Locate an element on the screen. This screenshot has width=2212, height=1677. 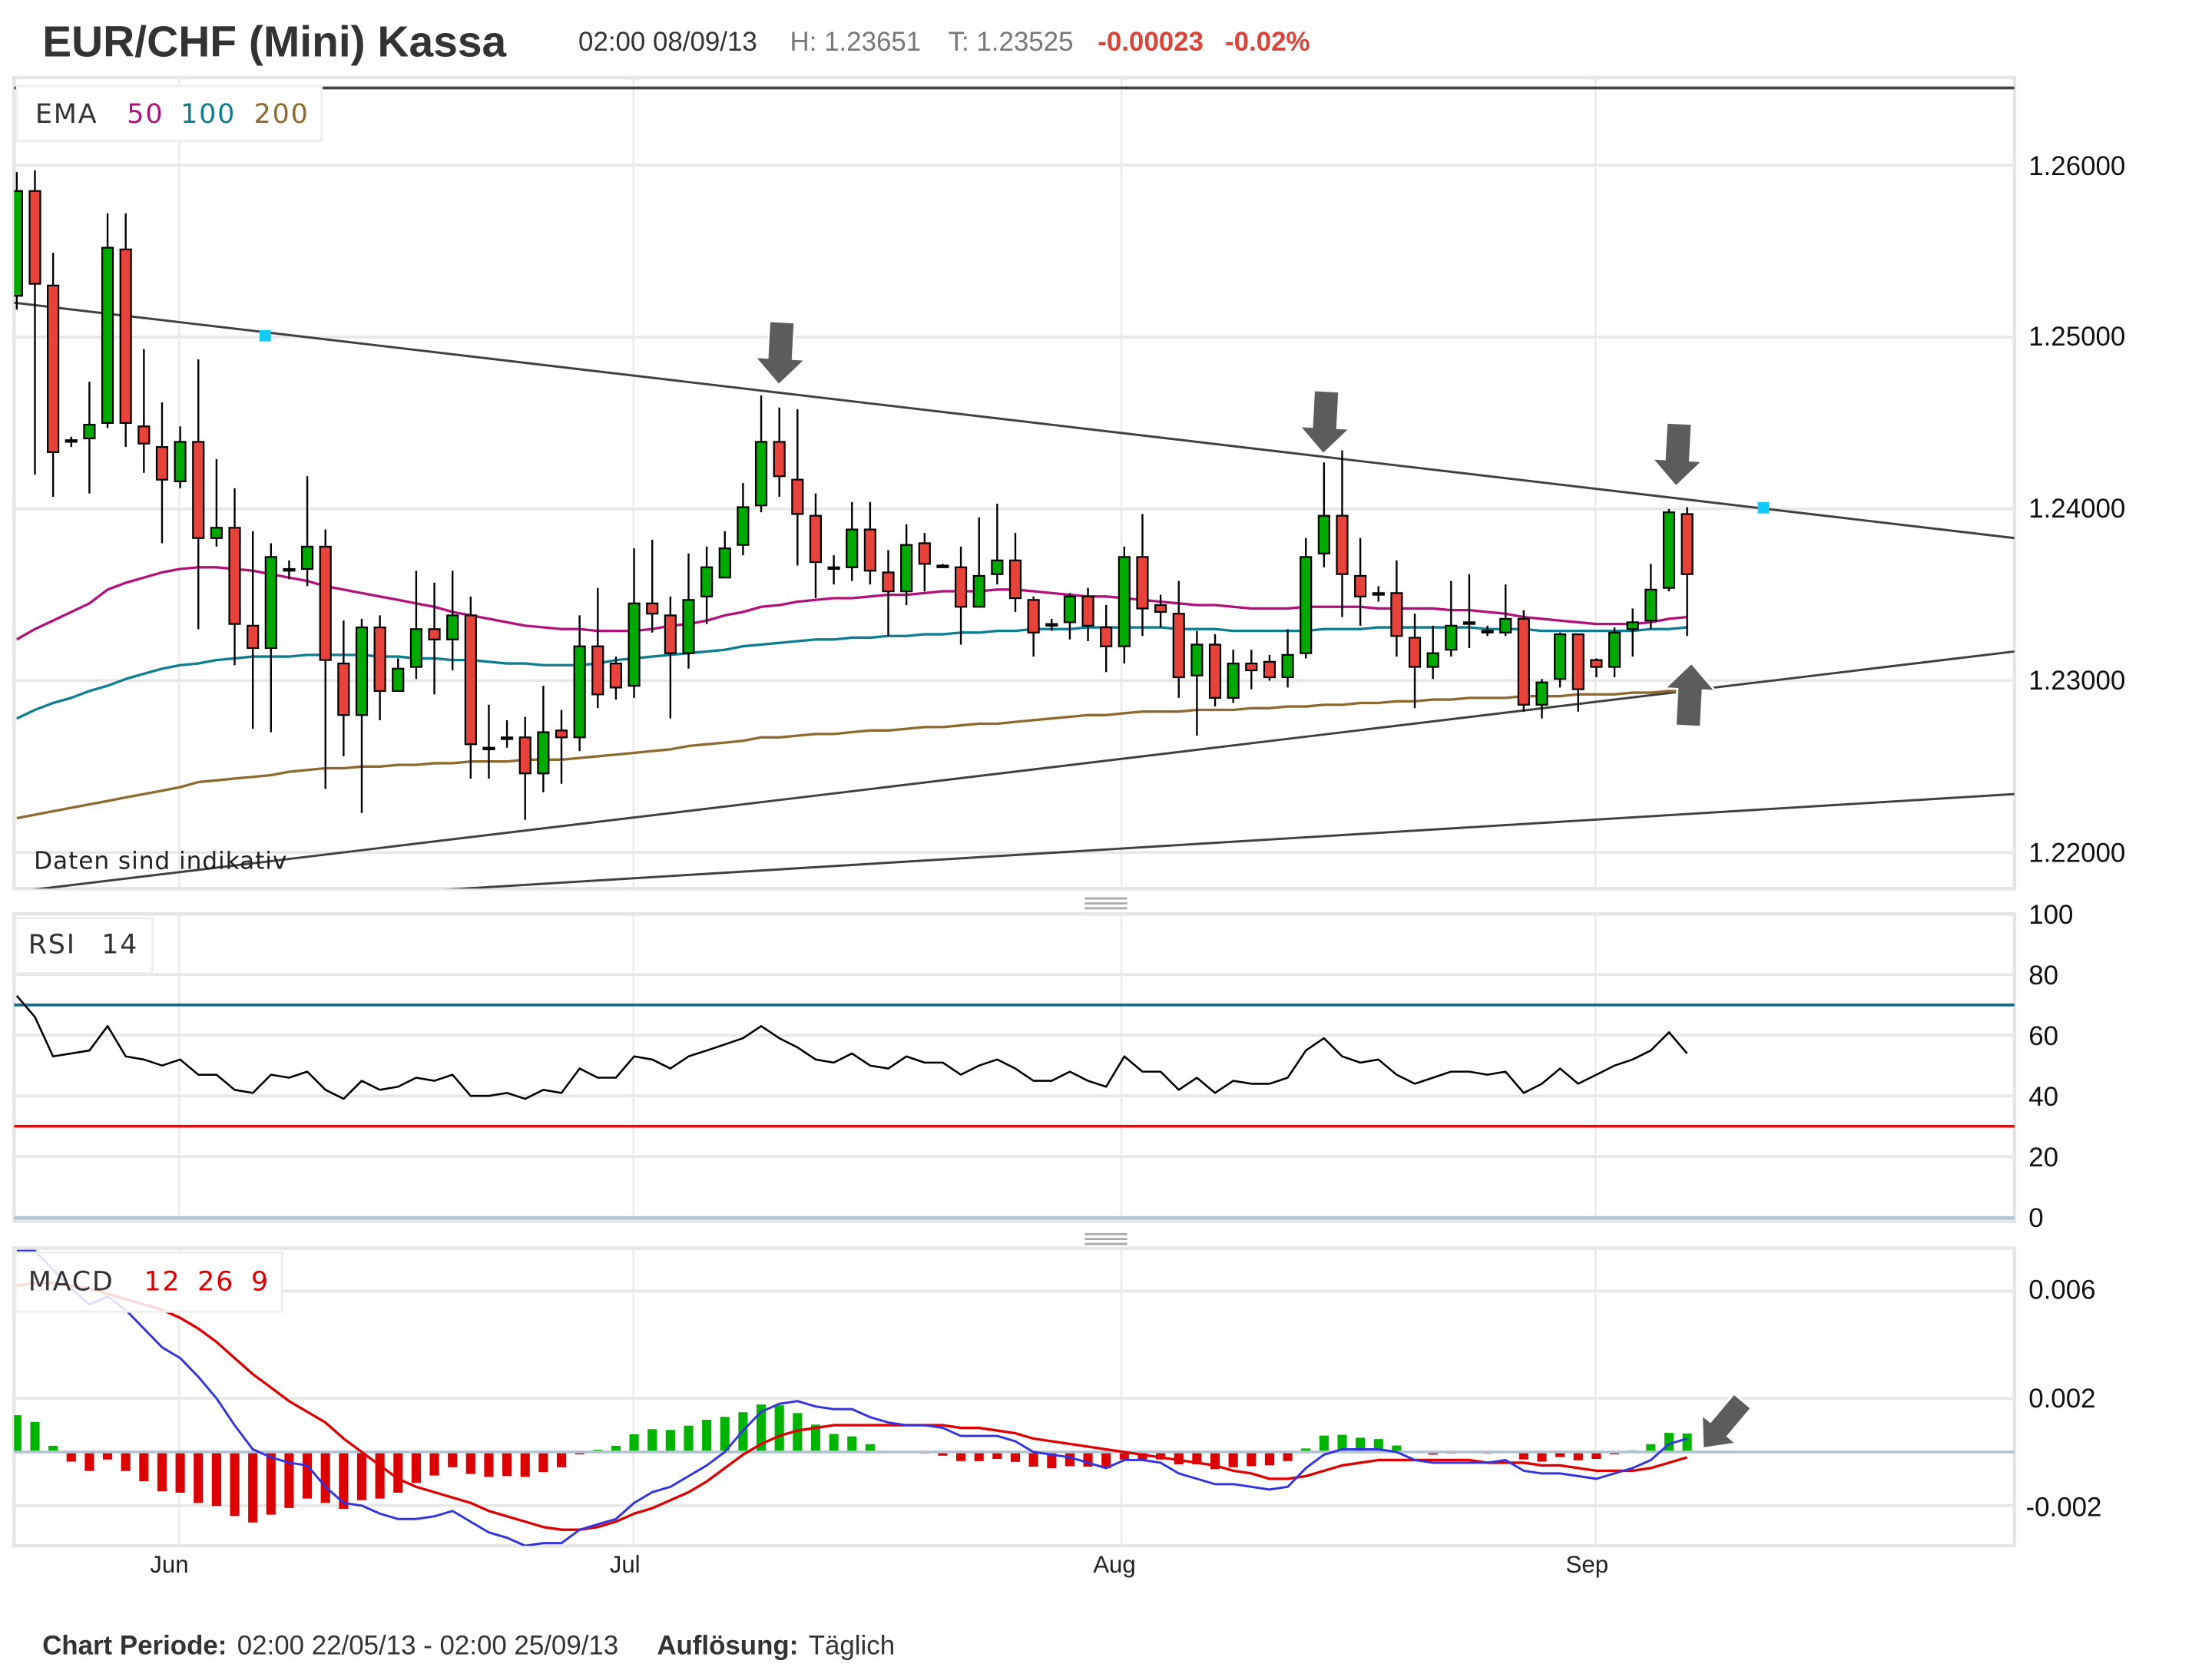
price-tick: 1.25000 is located at coordinates (2076, 337).